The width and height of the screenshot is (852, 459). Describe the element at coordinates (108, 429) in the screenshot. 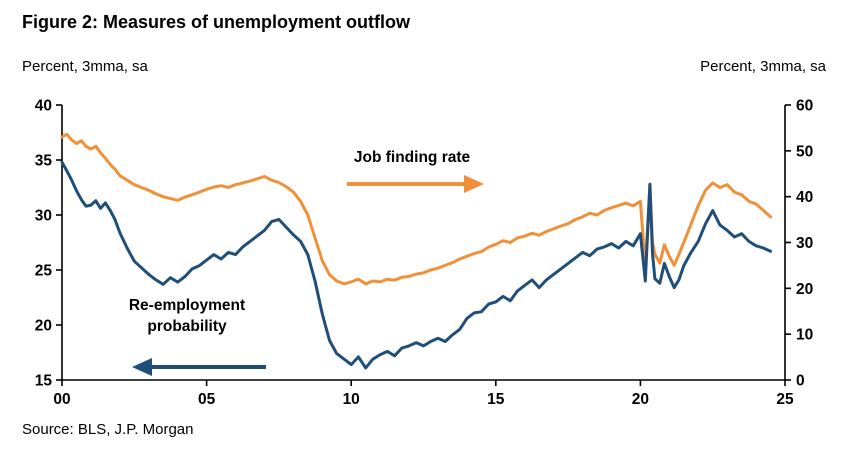

I see `source-text: Source: BLS, J.P. Morgan` at that location.